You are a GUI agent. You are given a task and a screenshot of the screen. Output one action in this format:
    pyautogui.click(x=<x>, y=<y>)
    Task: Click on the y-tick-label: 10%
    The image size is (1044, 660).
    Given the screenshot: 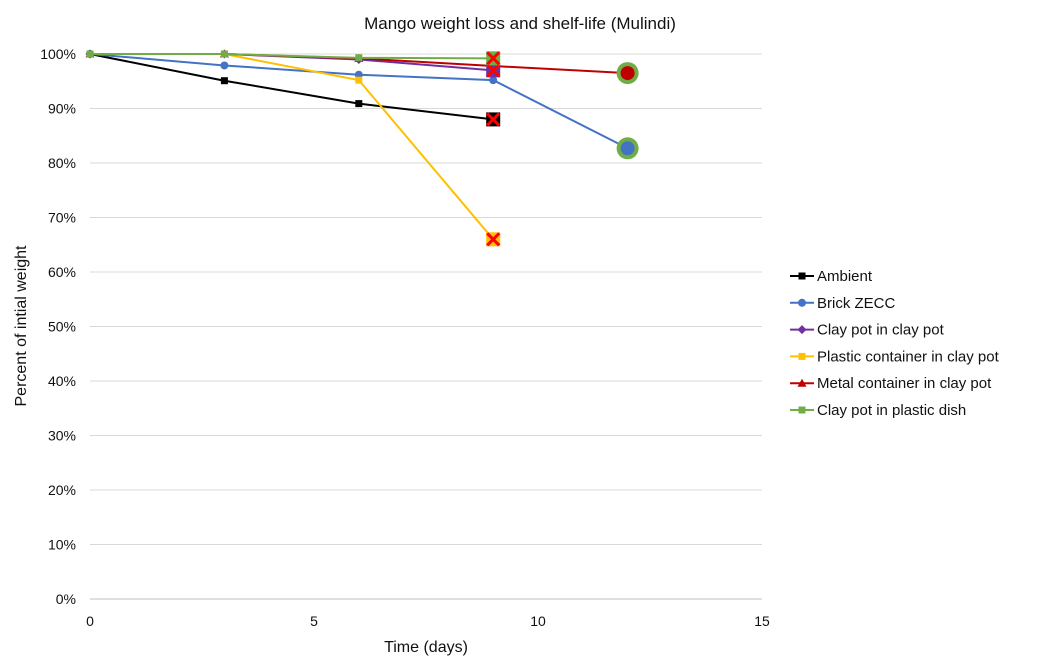 What is the action you would take?
    pyautogui.click(x=62, y=545)
    